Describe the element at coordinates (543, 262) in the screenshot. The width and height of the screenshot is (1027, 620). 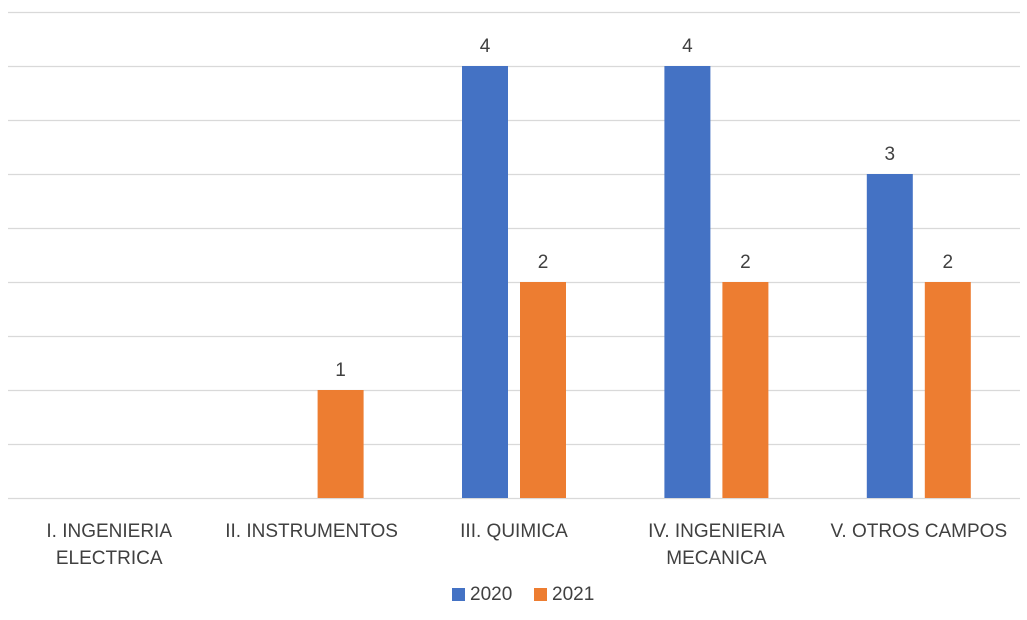
I see `data-label-2021-2: 2` at that location.